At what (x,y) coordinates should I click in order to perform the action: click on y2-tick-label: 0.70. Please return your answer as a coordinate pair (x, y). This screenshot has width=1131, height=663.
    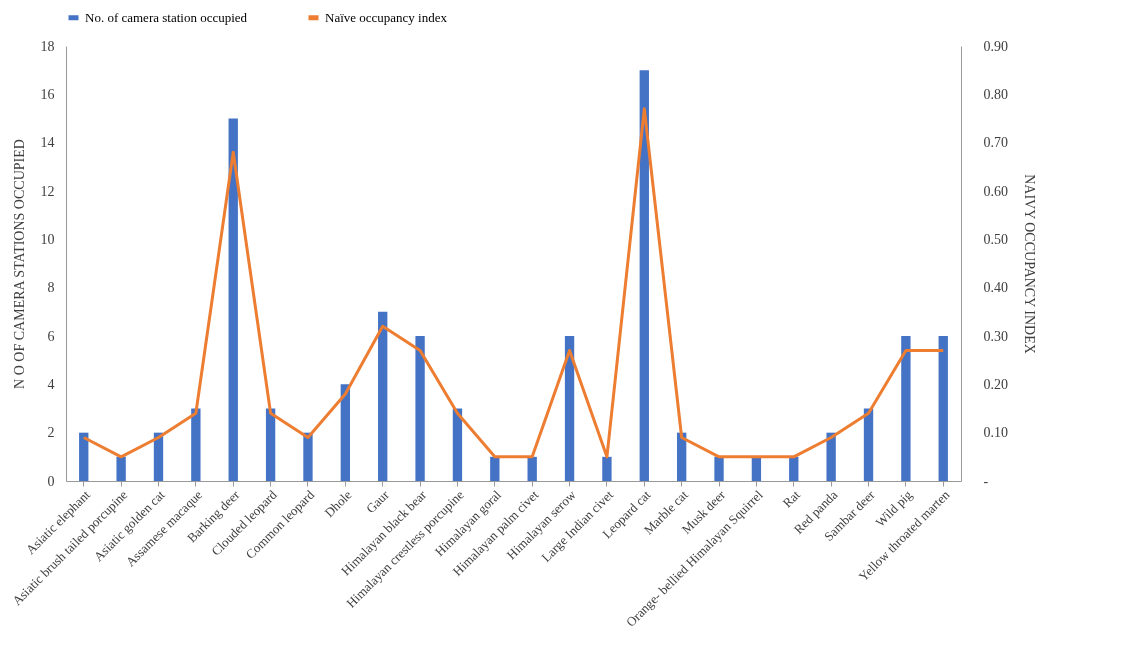
    Looking at the image, I should click on (995, 143).